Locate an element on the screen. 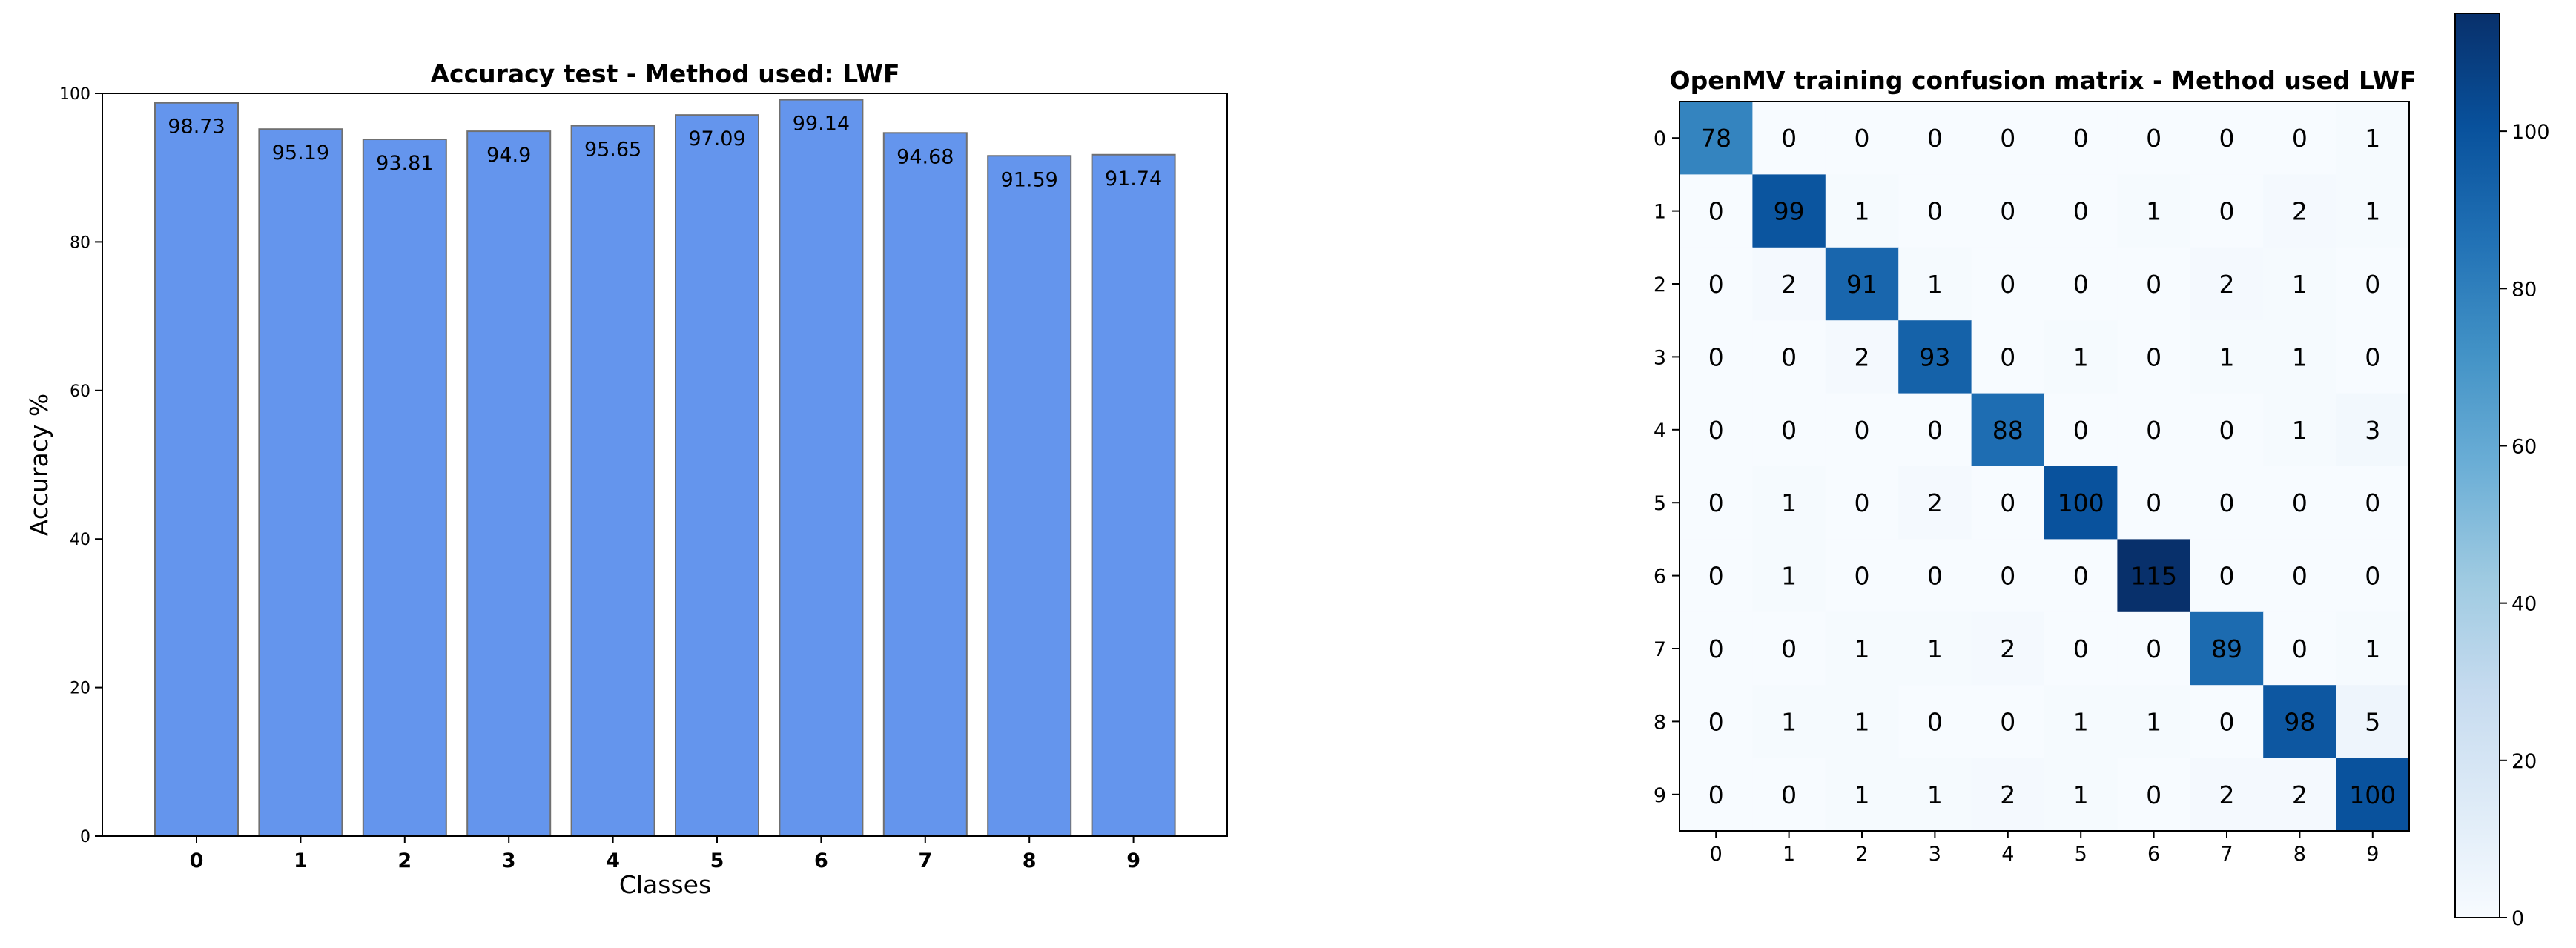 The height and width of the screenshot is (948, 2576). bar-value-label: 91.59 is located at coordinates (1029, 179).